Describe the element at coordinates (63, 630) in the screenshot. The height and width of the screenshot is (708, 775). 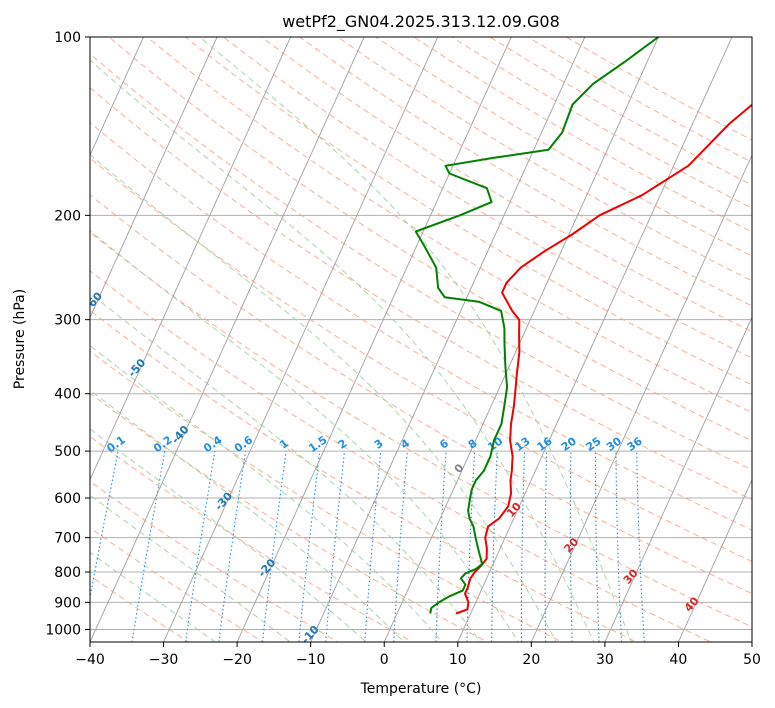
I see `y-tick-label: 1000` at that location.